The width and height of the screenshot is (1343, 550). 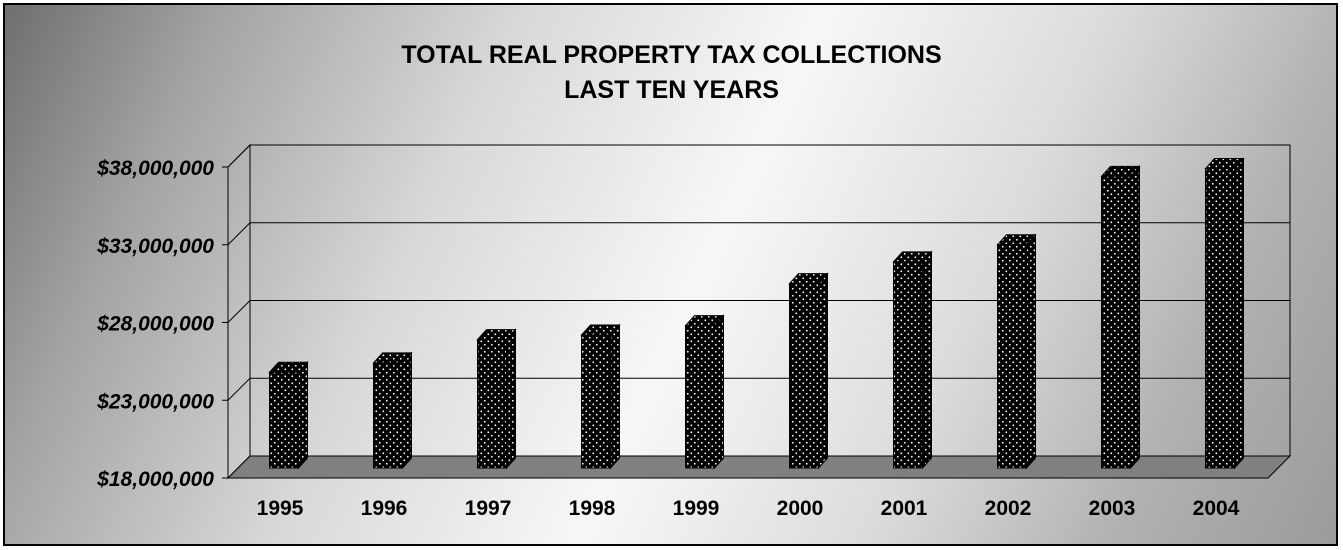 I want to click on x-tick-label: 1996, so click(x=384, y=508).